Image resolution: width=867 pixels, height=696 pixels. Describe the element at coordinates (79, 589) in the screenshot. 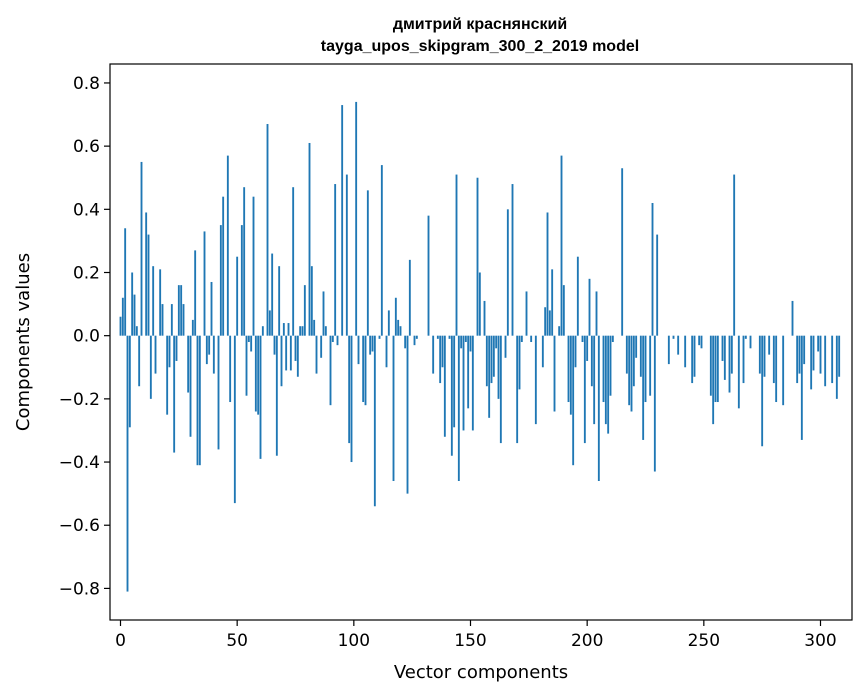

I see `y-tick-label: −0.8` at that location.